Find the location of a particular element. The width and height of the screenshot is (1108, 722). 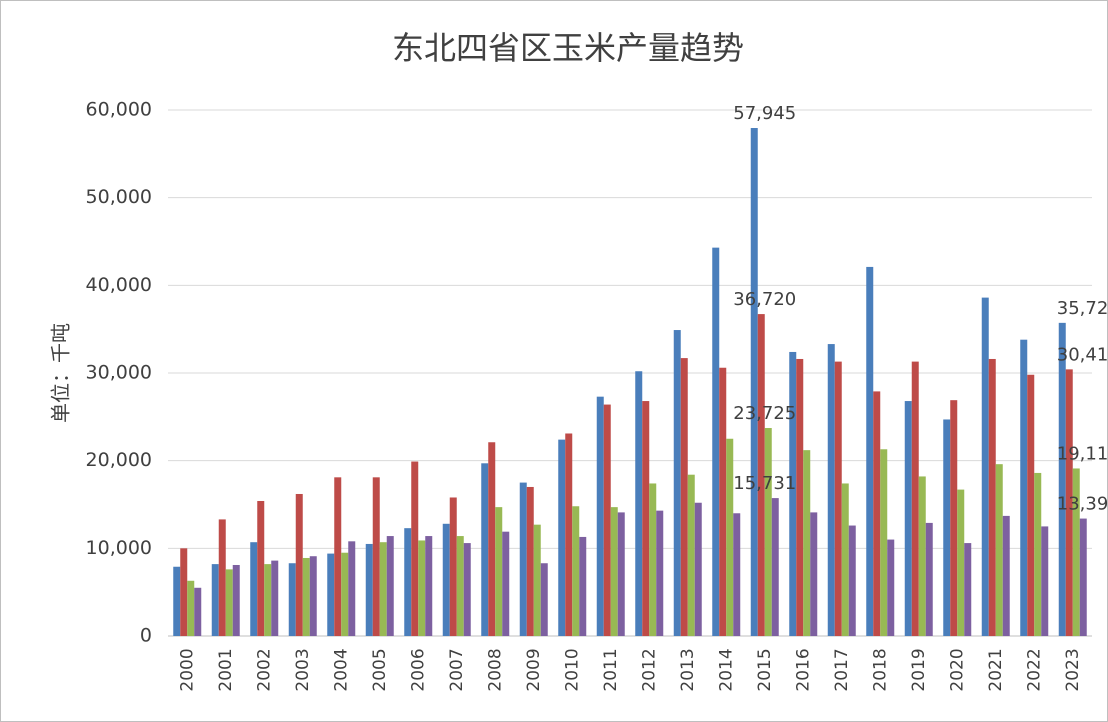

x-tick-label: 2015 is located at coordinates (765, 669).